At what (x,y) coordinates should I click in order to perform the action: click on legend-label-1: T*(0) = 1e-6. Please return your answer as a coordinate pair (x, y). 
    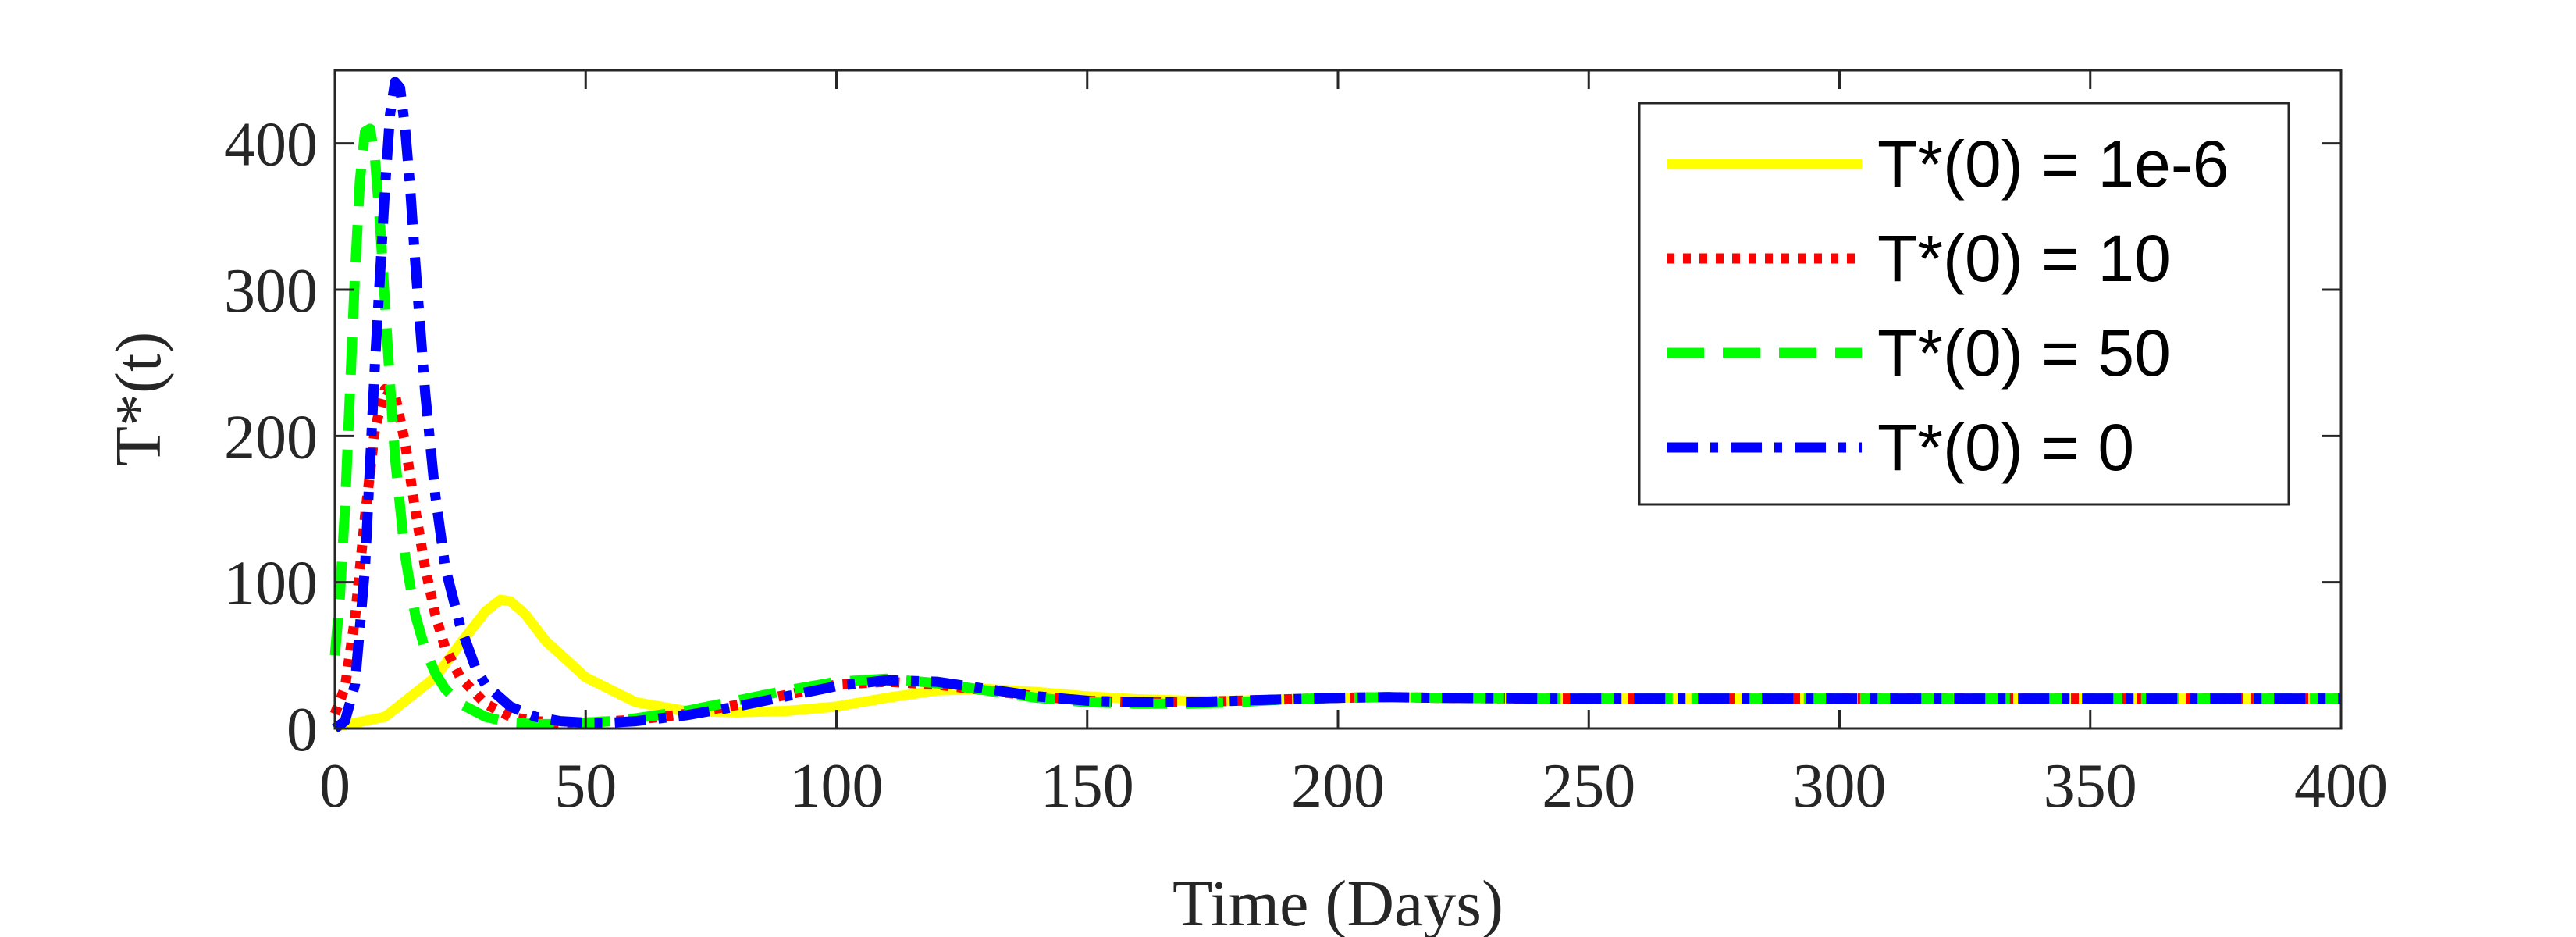
    Looking at the image, I should click on (2053, 164).